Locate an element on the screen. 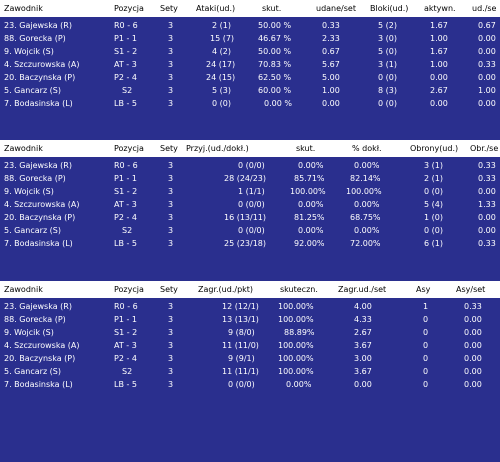 The height and width of the screenshot is (462, 500). blocks: 3 (0) is located at coordinates (387, 38).